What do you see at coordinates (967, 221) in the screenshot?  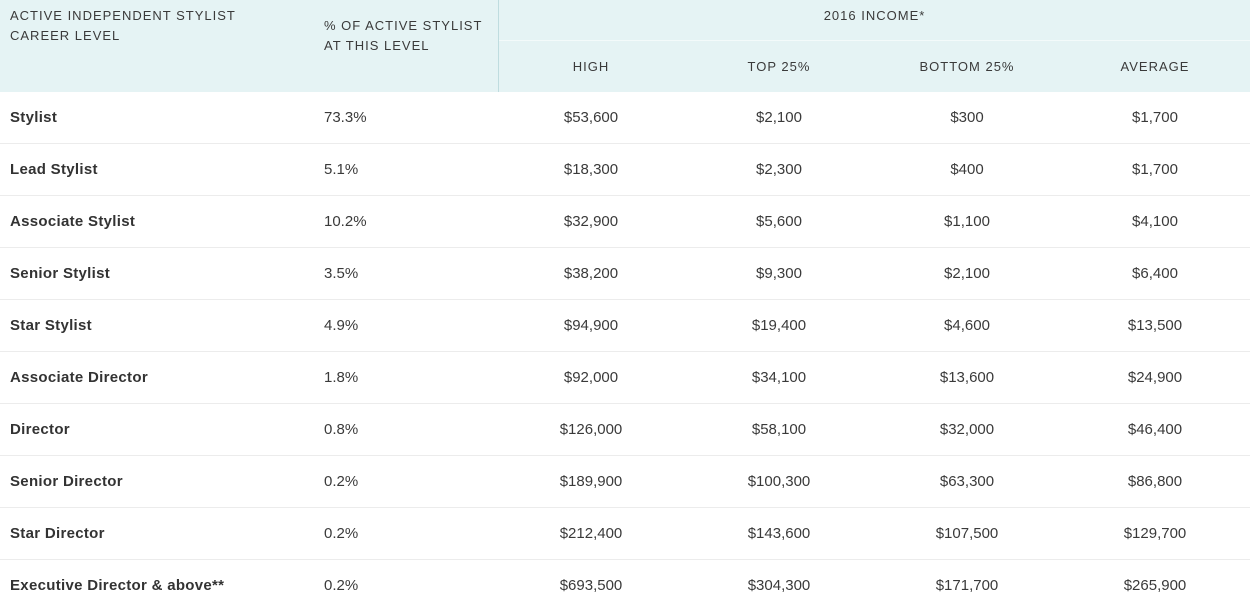 I see `bottom-25-income-cell: $1,100` at bounding box center [967, 221].